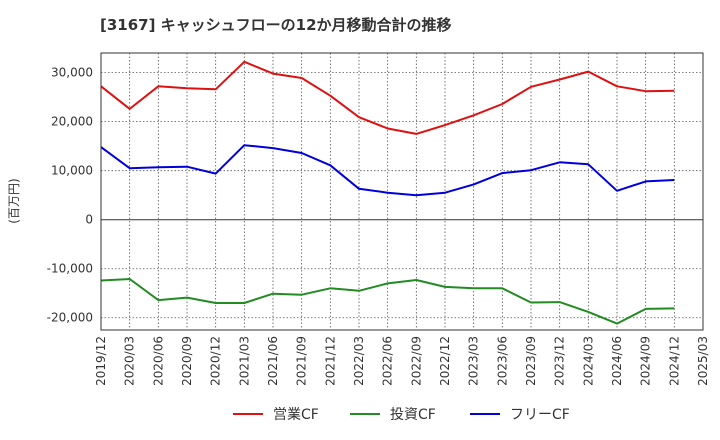 The width and height of the screenshot is (720, 440). What do you see at coordinates (70, 269) in the screenshot?
I see `y-tick-label: -10,000` at bounding box center [70, 269].